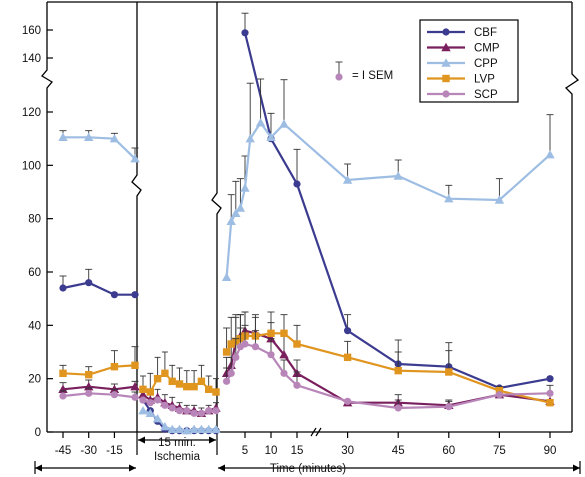 This screenshot has height=477, width=585. What do you see at coordinates (550, 451) in the screenshot?
I see `x-tick-label: 90` at bounding box center [550, 451].